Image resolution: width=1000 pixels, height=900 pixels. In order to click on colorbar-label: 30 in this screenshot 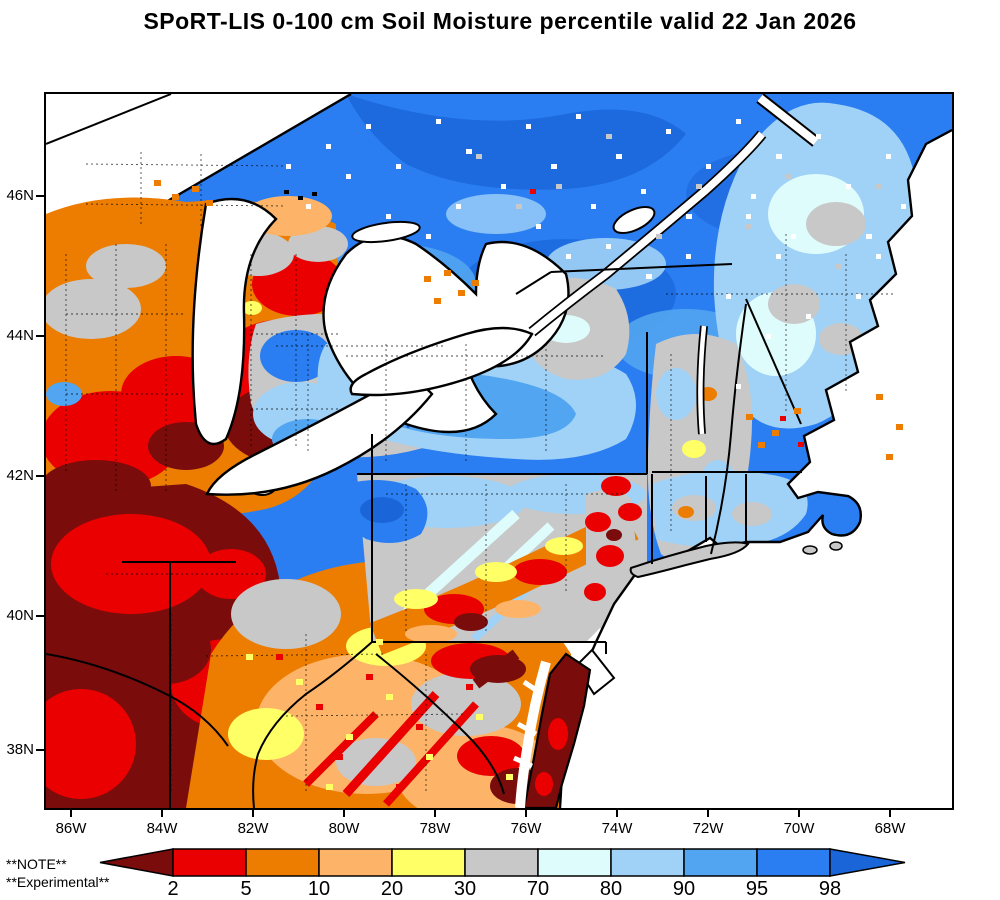, I will do `click(465, 889)`.